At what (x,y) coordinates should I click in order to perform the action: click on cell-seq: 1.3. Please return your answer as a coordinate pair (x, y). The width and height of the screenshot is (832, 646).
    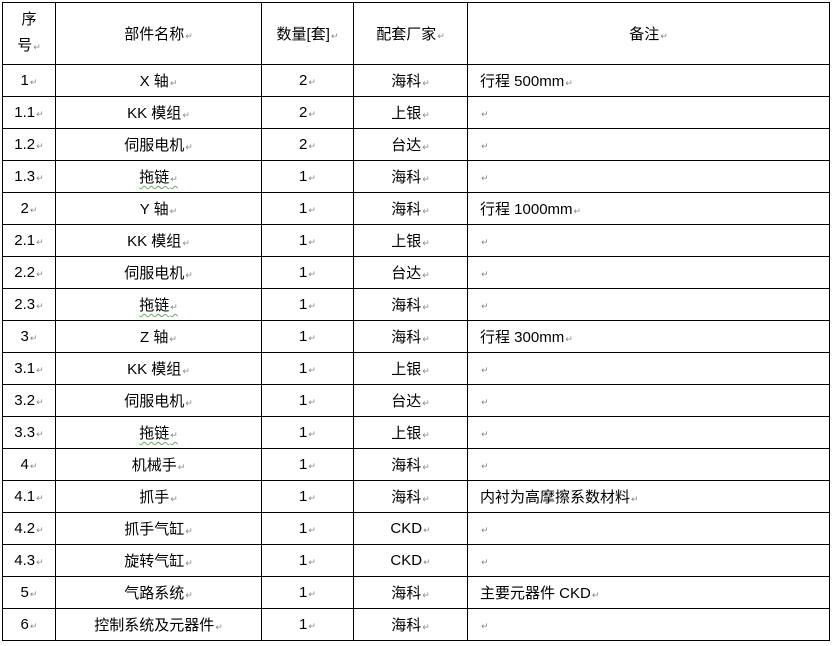
    Looking at the image, I should click on (29, 176).